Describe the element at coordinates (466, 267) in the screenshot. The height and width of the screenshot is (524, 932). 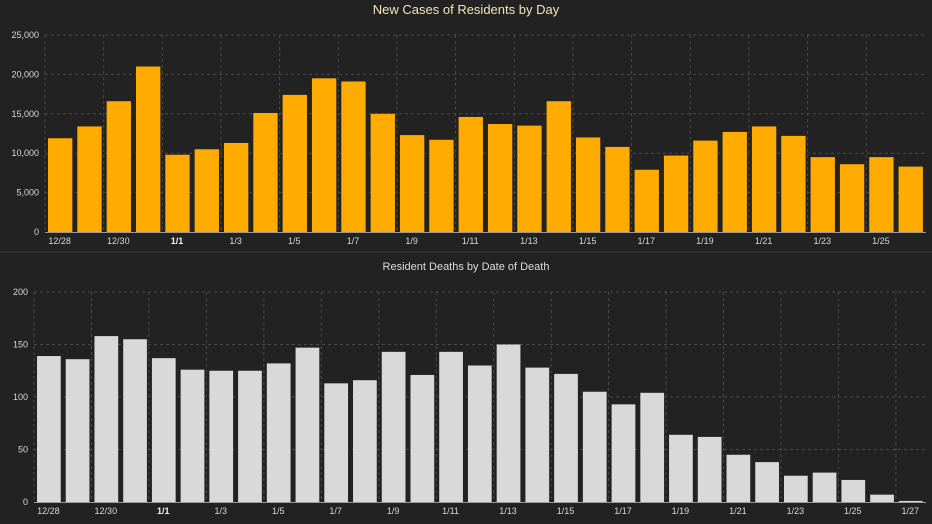
I see `chart-title: Resident Deaths by Date of Death` at that location.